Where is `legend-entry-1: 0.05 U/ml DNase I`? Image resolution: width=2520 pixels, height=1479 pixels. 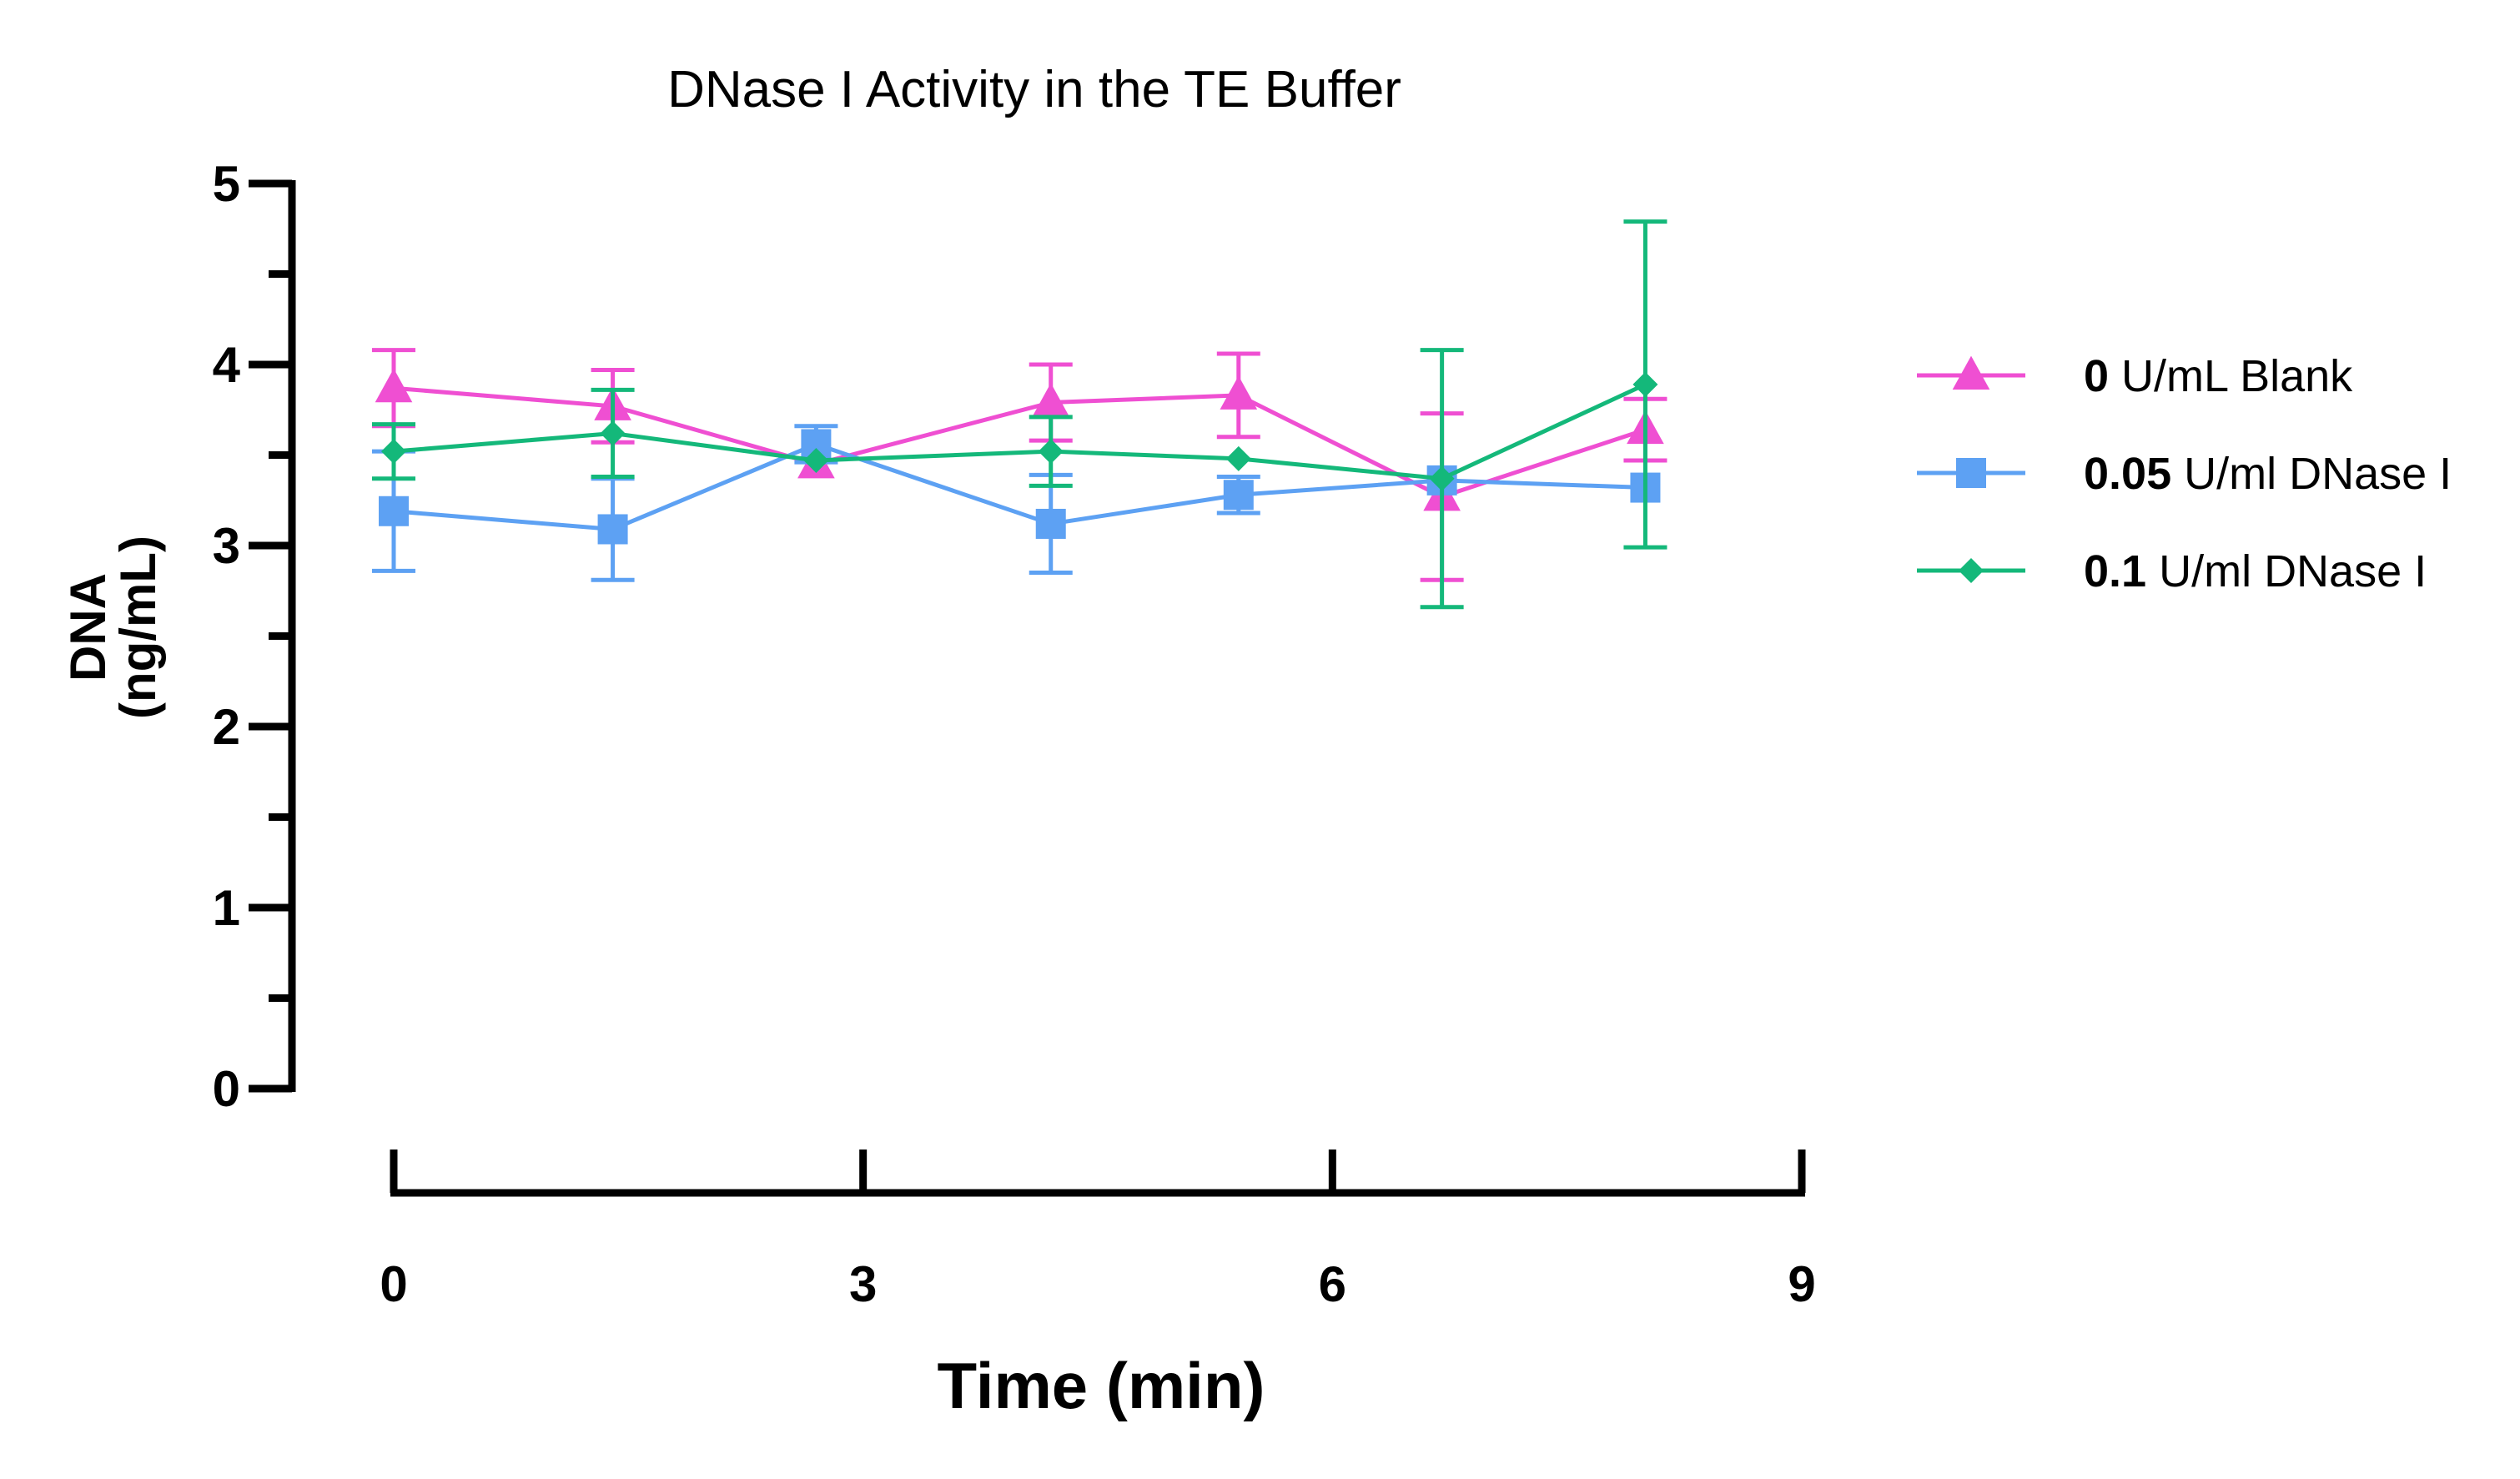 legend-entry-1: 0.05 U/ml DNase I is located at coordinates (2184, 474).